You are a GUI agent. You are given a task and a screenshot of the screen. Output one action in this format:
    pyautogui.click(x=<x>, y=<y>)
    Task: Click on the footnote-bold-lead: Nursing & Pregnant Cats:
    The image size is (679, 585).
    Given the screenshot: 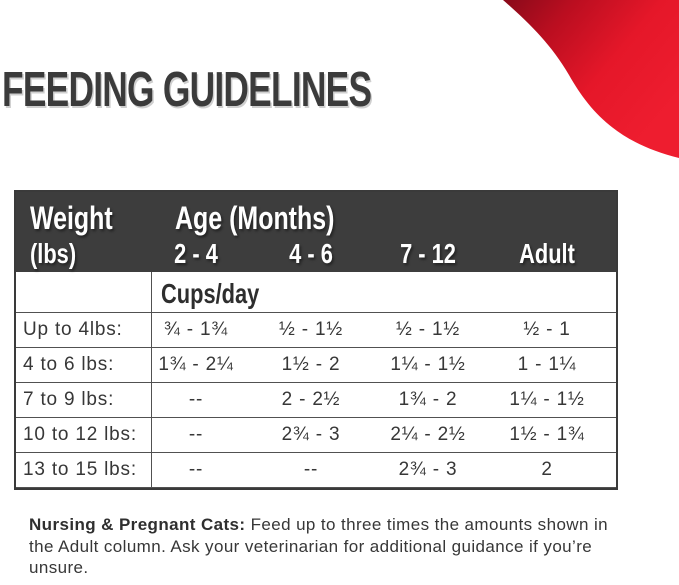 What is the action you would take?
    pyautogui.click(x=137, y=524)
    